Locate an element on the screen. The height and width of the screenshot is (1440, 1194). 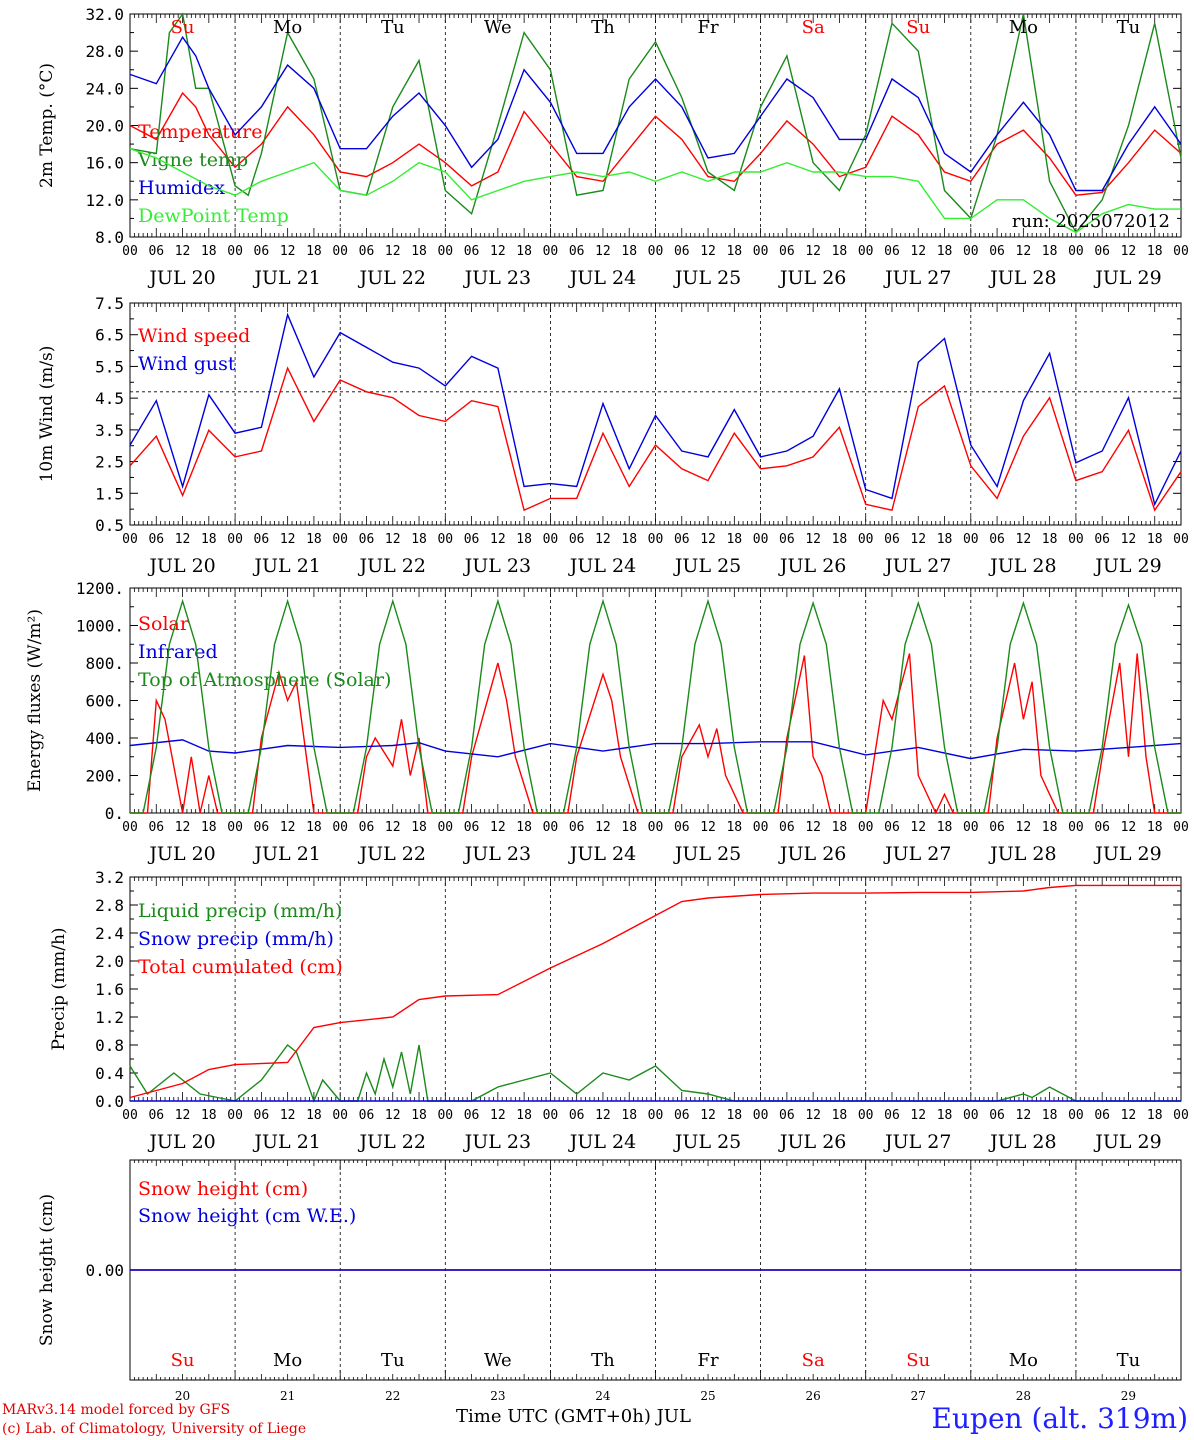
y-tick-label: 0.0 is located at coordinates (109, 1101).